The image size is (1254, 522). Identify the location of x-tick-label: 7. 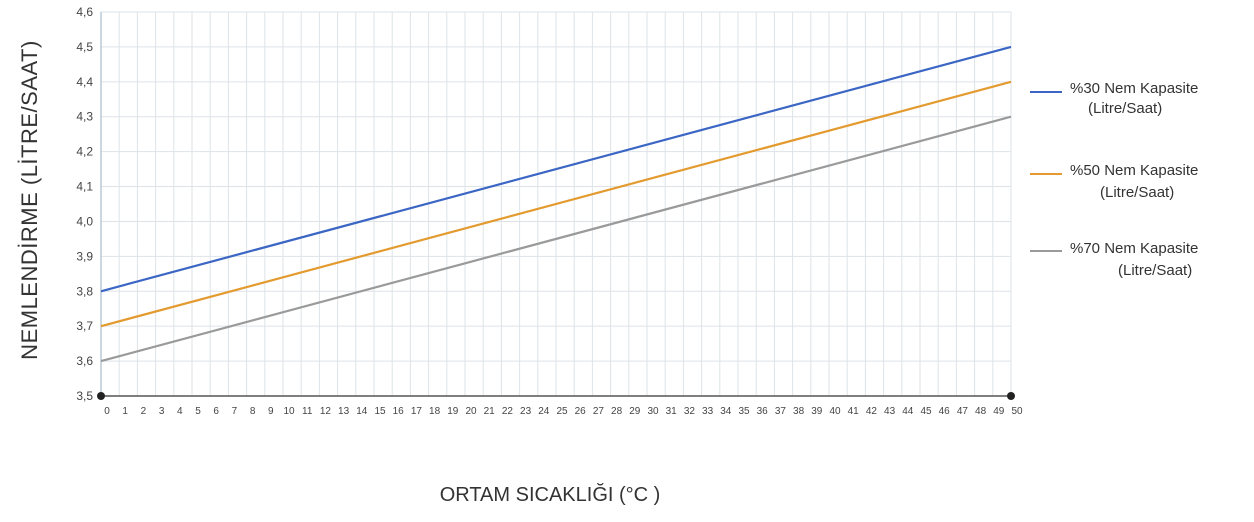
(235, 411).